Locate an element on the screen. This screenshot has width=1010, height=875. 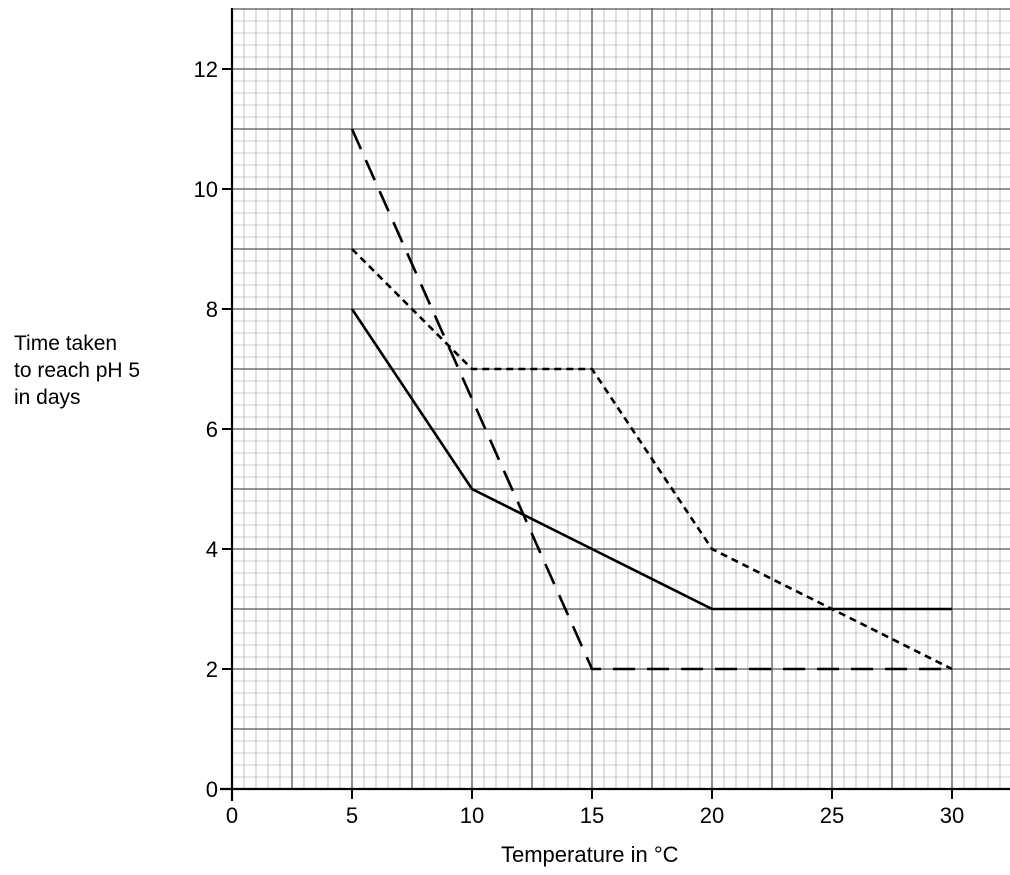
y-axis-label: Time taken to reach pH 5 in days is located at coordinates (77, 370).